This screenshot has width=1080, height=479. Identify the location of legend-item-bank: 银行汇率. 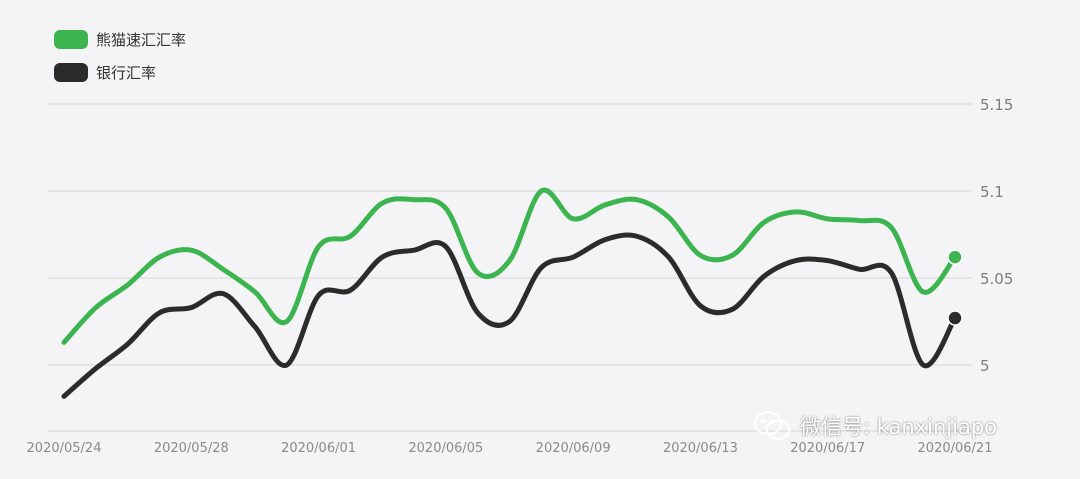
(120, 72).